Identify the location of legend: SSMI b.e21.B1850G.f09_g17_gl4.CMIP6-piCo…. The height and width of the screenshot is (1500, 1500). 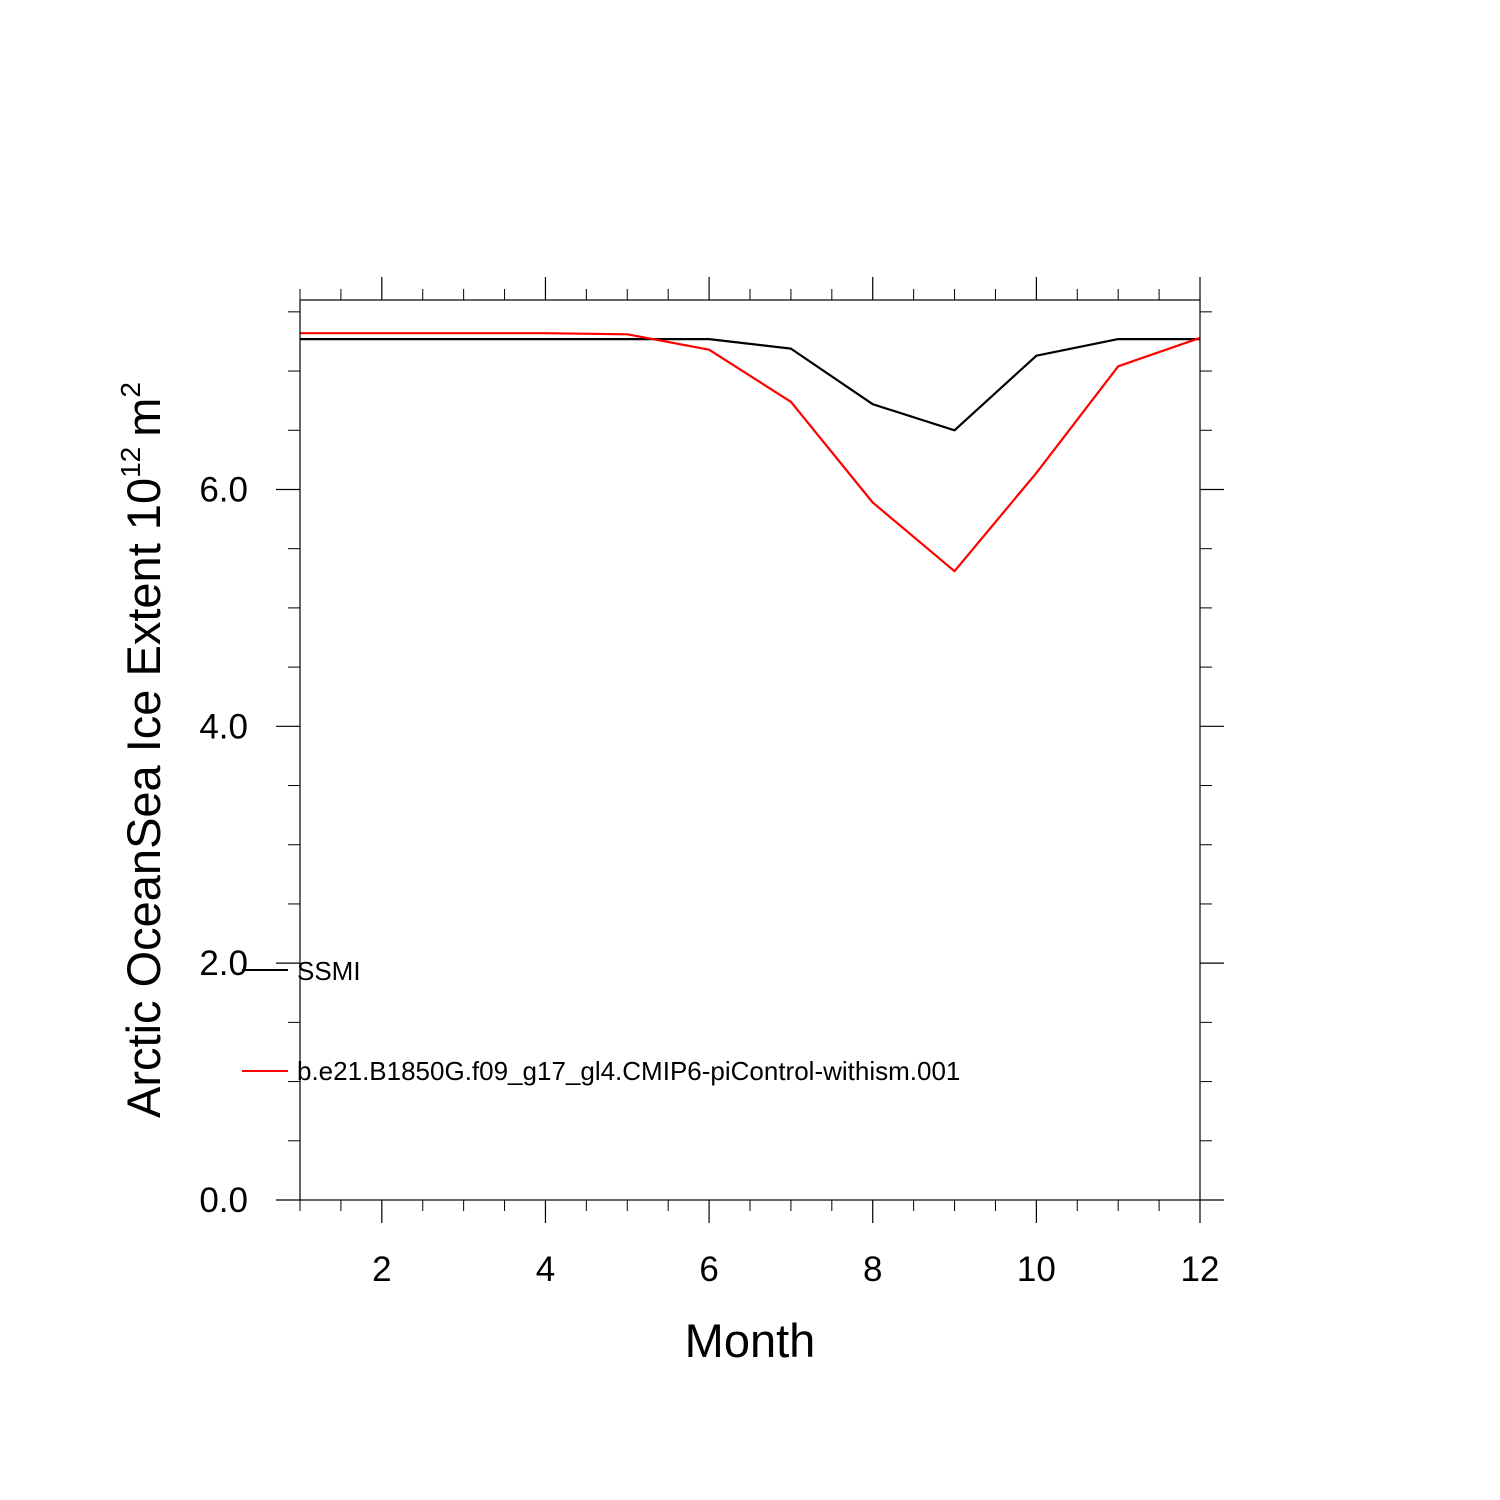
(601, 1021).